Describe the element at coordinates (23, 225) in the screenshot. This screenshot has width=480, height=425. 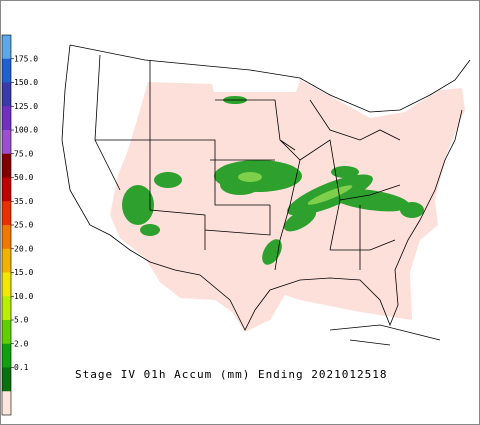
I see `colorbar-label: 25.0` at that location.